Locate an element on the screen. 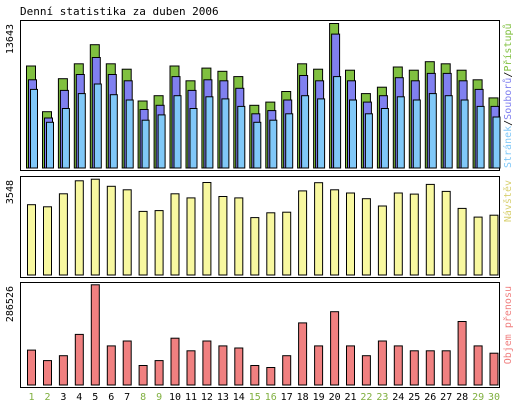 This screenshot has height=405, width=517. legend-sep-1: / is located at coordinates (508, 123).